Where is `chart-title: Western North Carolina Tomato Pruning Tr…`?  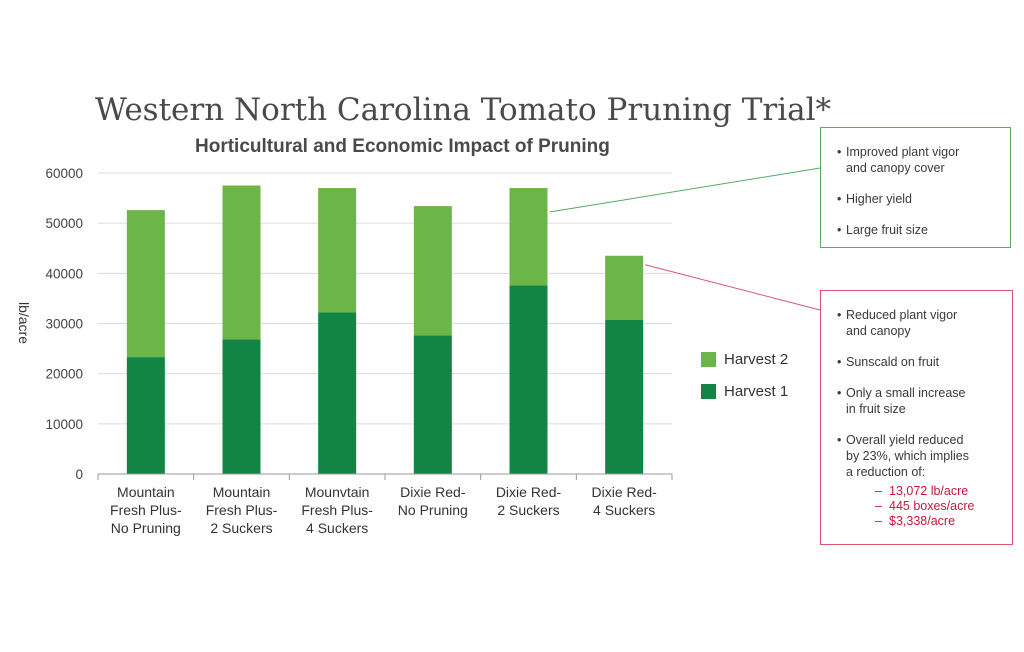
chart-title: Western North Carolina Tomato Pruning Tr… is located at coordinates (463, 110).